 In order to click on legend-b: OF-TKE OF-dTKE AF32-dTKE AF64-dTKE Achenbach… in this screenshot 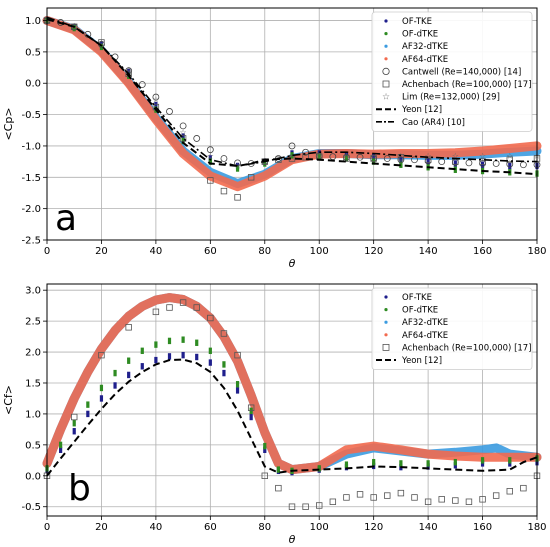, I will do `click(452, 328)`.